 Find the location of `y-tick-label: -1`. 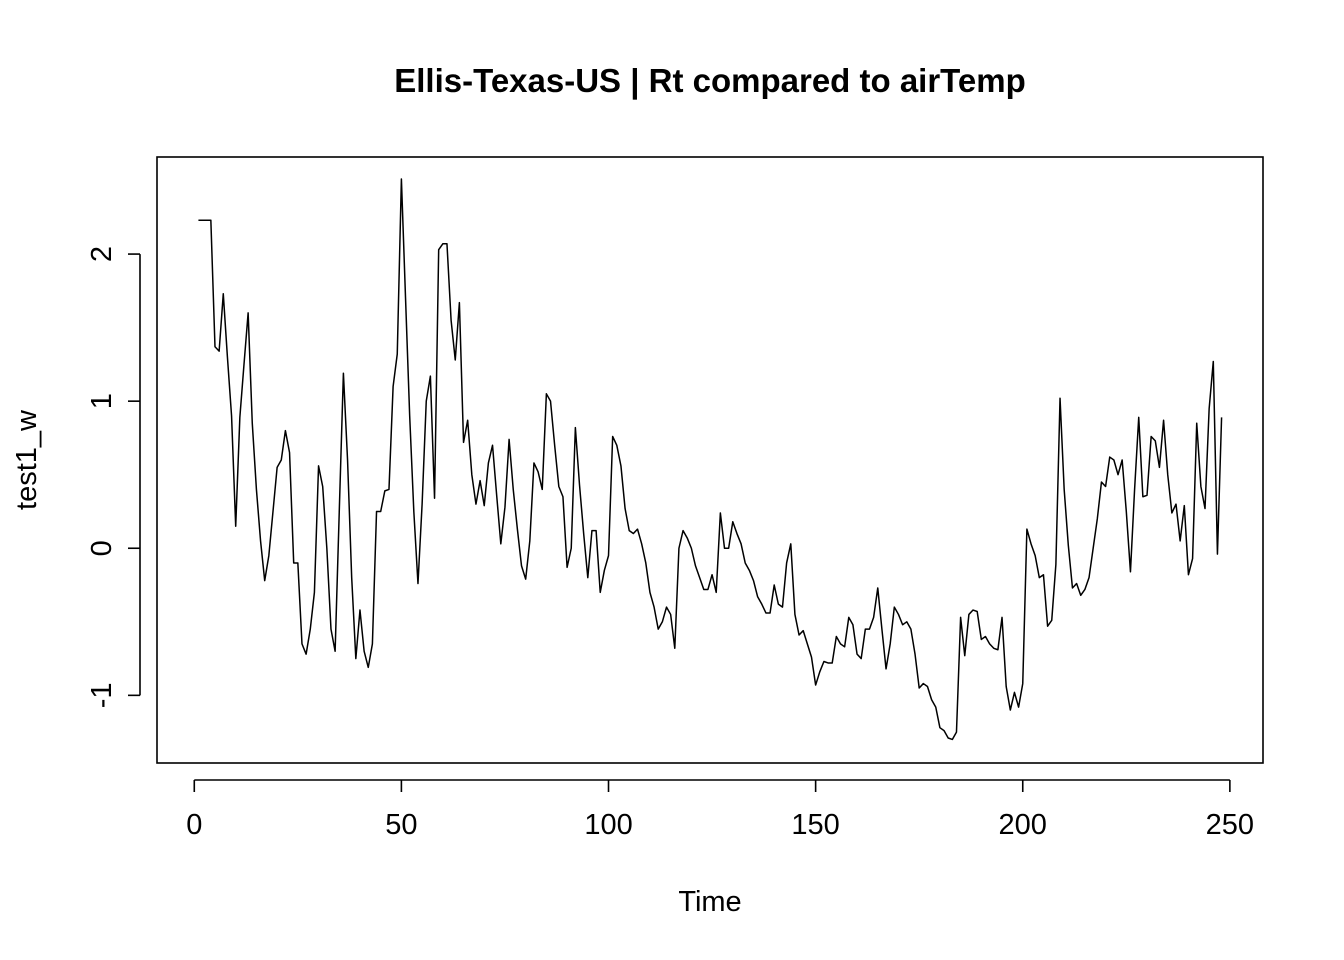

y-tick-label: -1 is located at coordinates (102, 695).